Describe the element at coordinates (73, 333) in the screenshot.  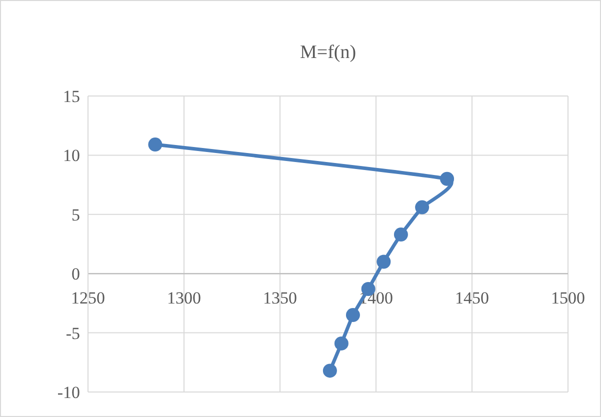
I see `y-tick-label: -5` at that location.